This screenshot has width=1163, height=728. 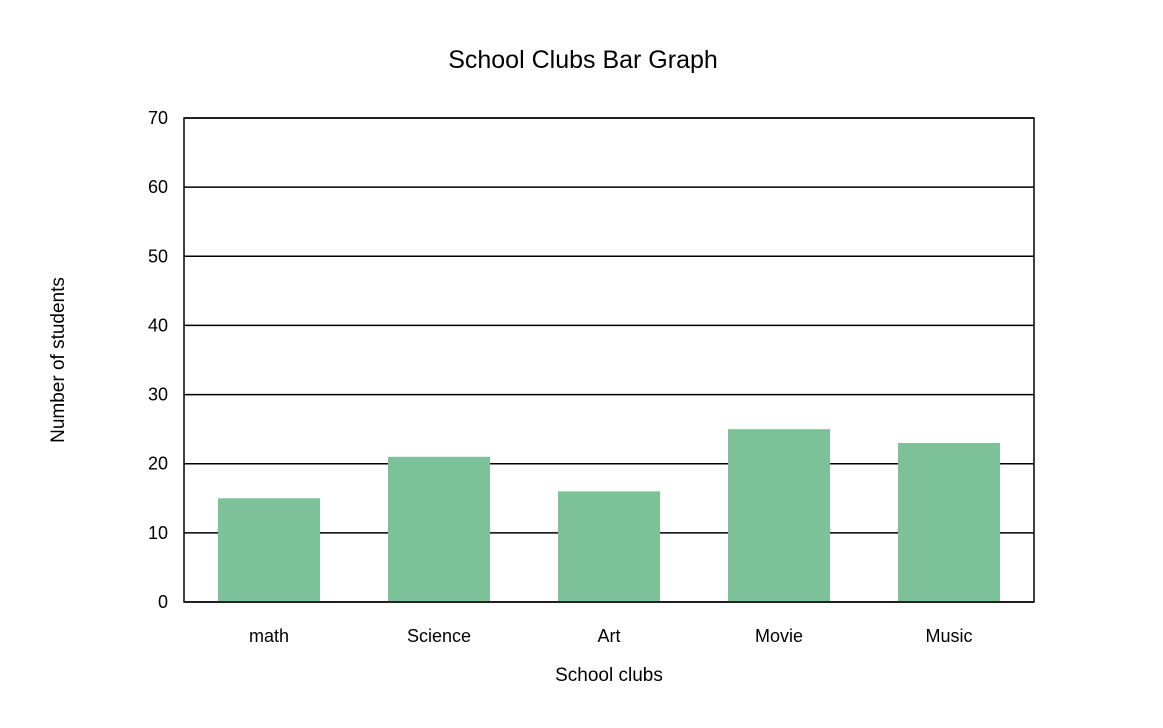 I want to click on y-axis-ticks: 0 10 20 30 40 50 60 70, so click(x=158, y=360).